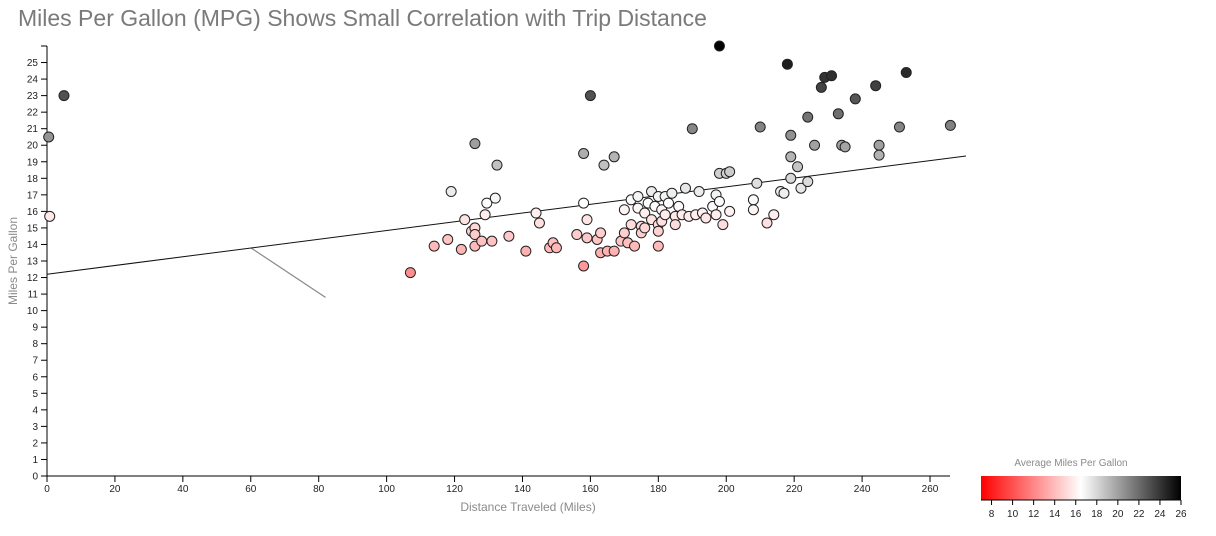 This screenshot has width=1216, height=536. I want to click on x-tick-label: 40, so click(183, 489).